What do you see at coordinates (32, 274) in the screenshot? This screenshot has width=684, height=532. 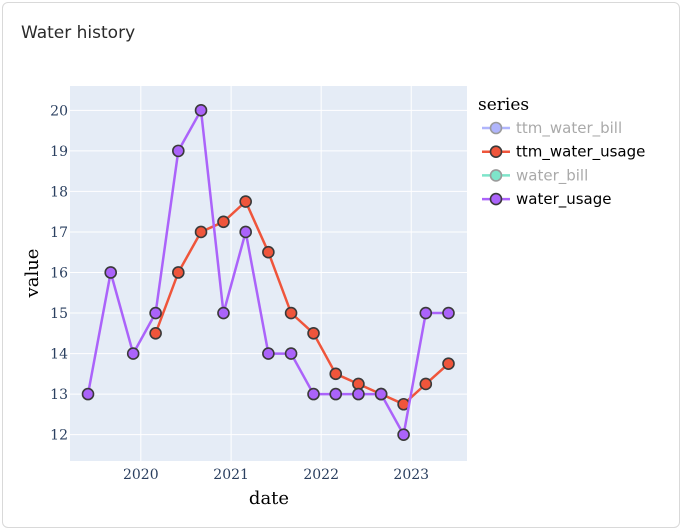 I see `y-axis-title: value` at bounding box center [32, 274].